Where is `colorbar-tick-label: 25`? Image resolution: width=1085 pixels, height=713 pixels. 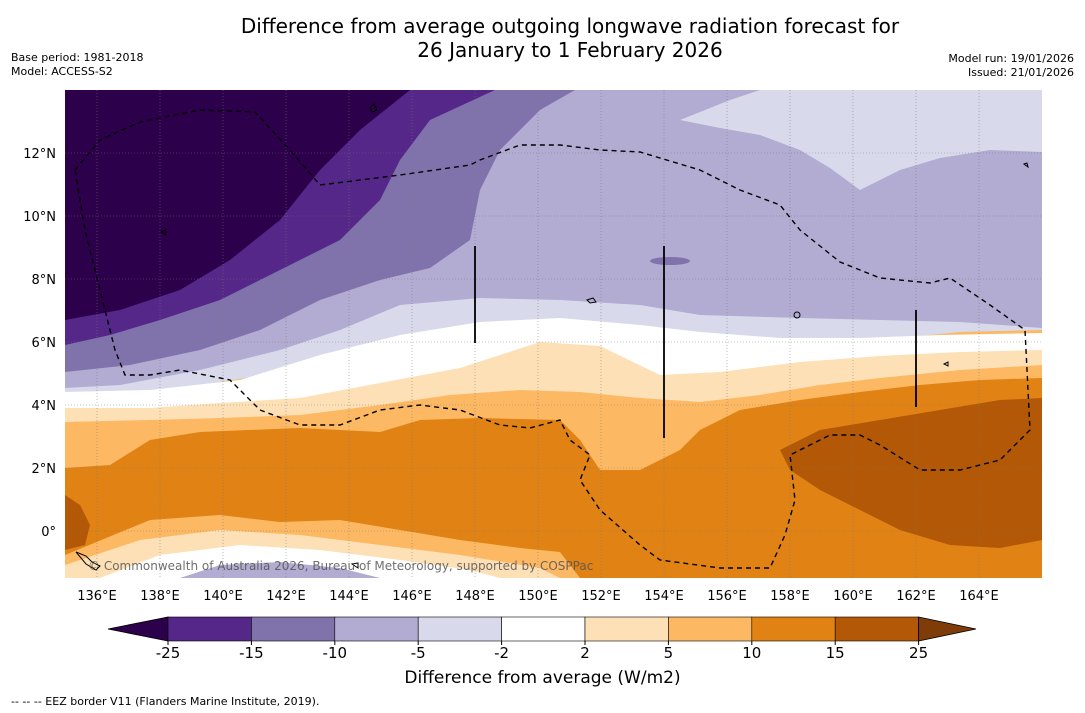 colorbar-tick-label: 25 is located at coordinates (918, 653).